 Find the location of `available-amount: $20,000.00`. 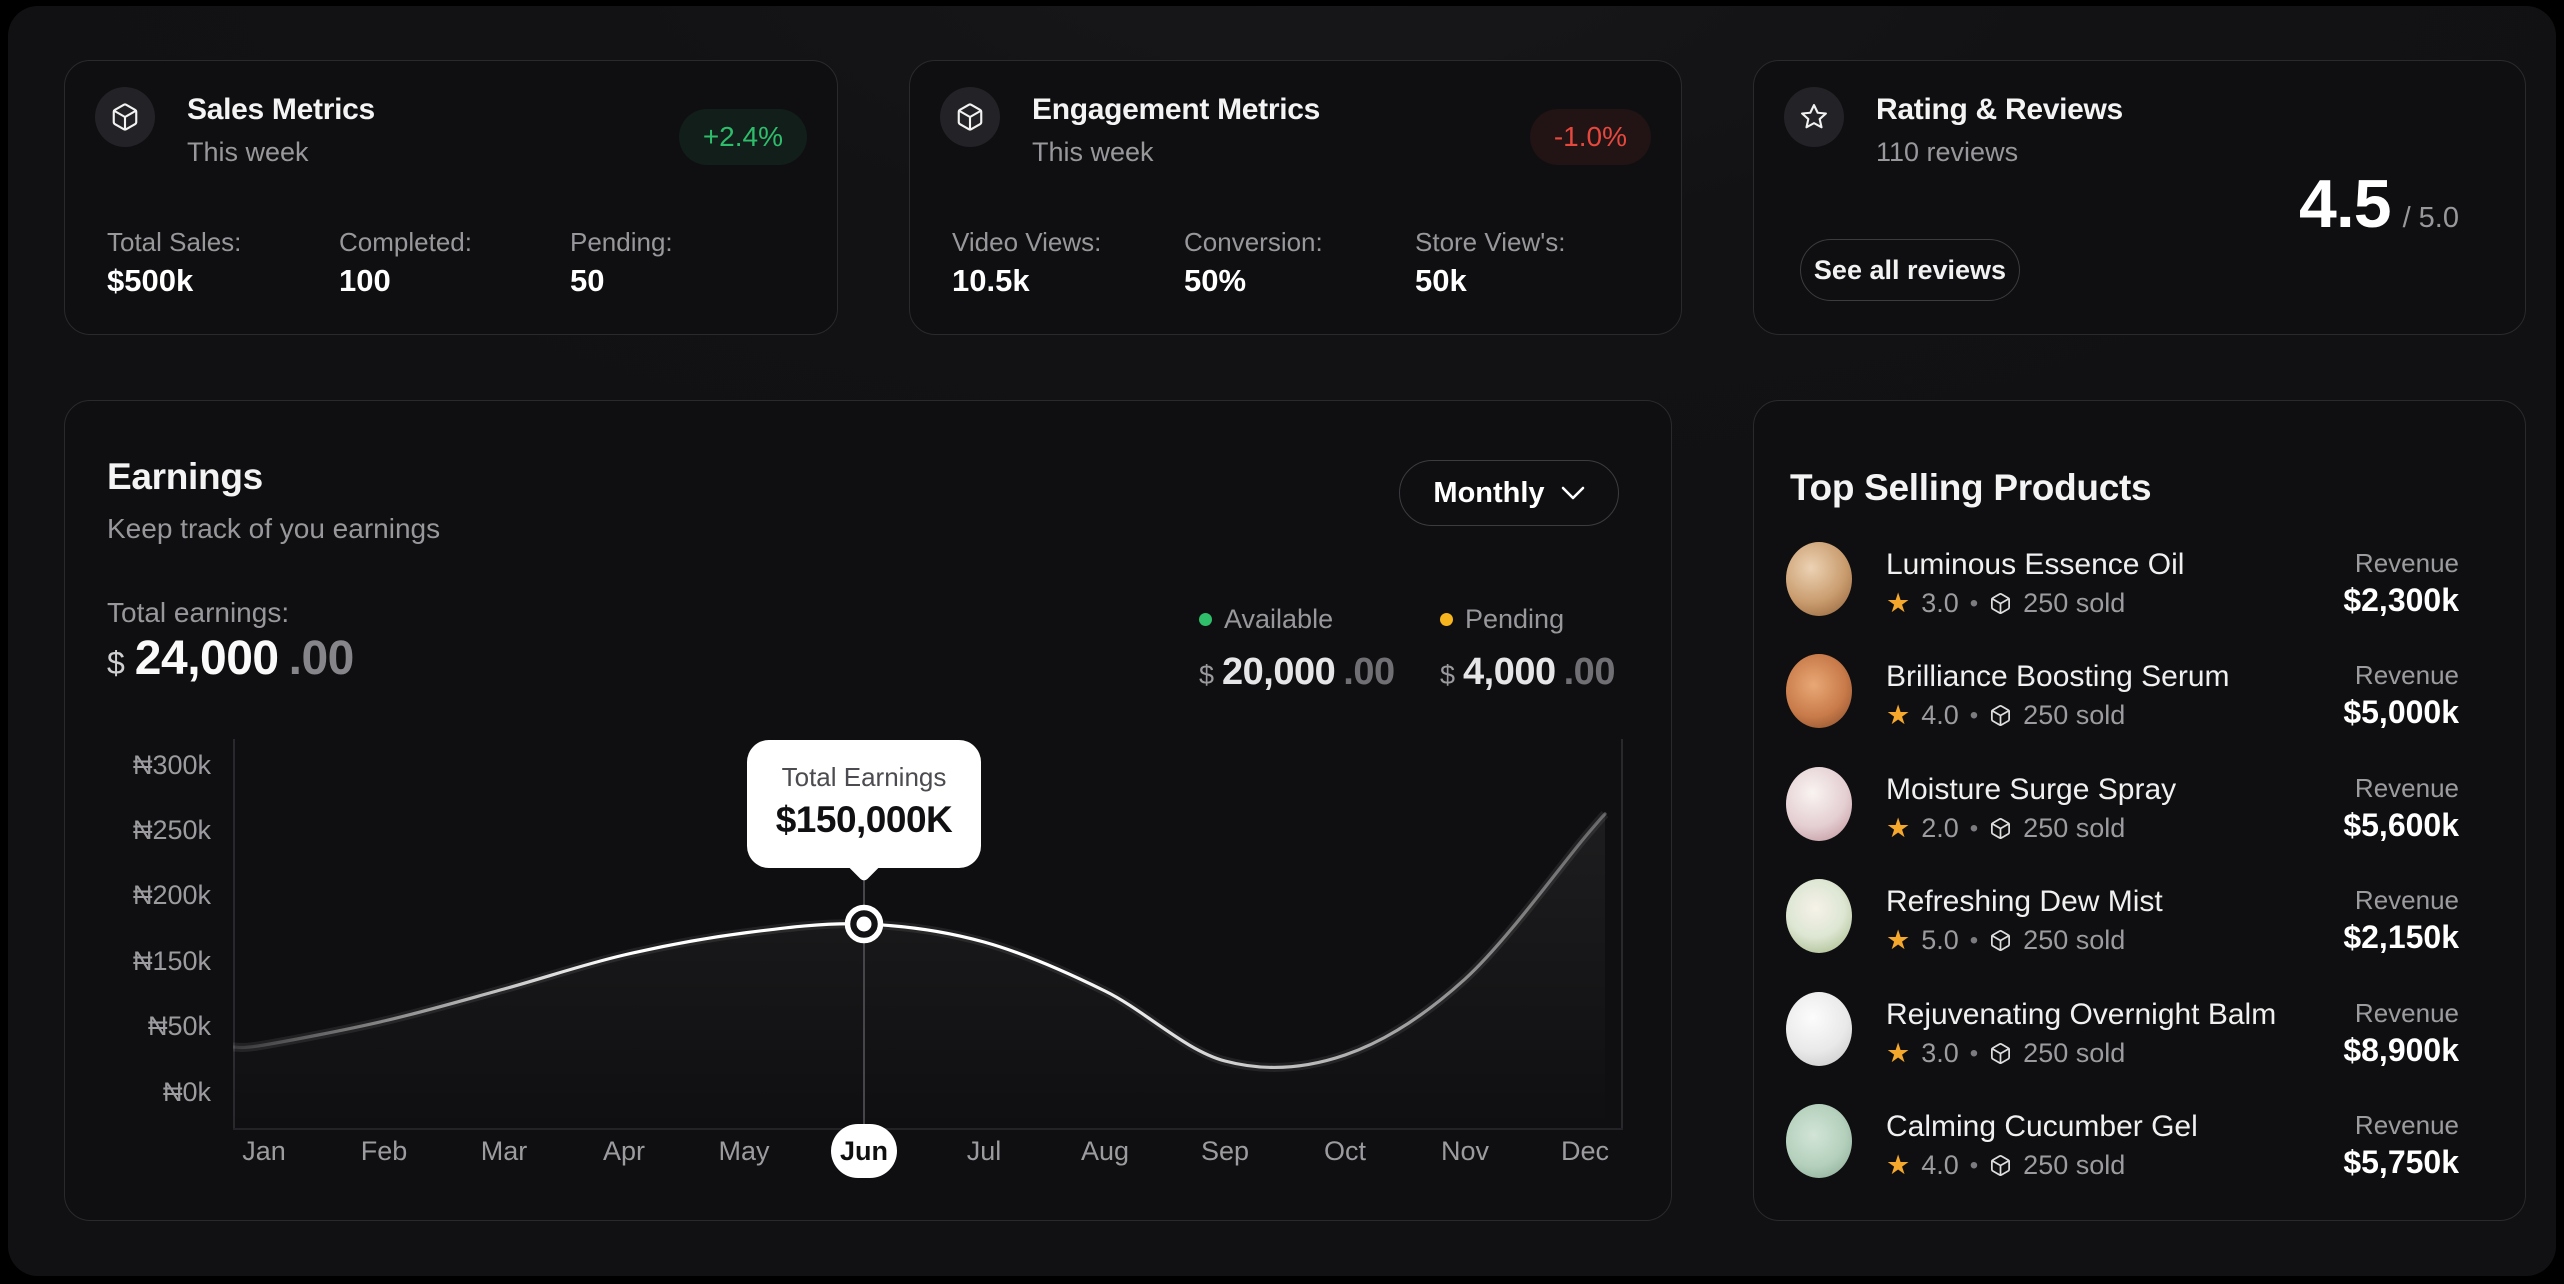

available-amount: $20,000.00 is located at coordinates (1297, 672).